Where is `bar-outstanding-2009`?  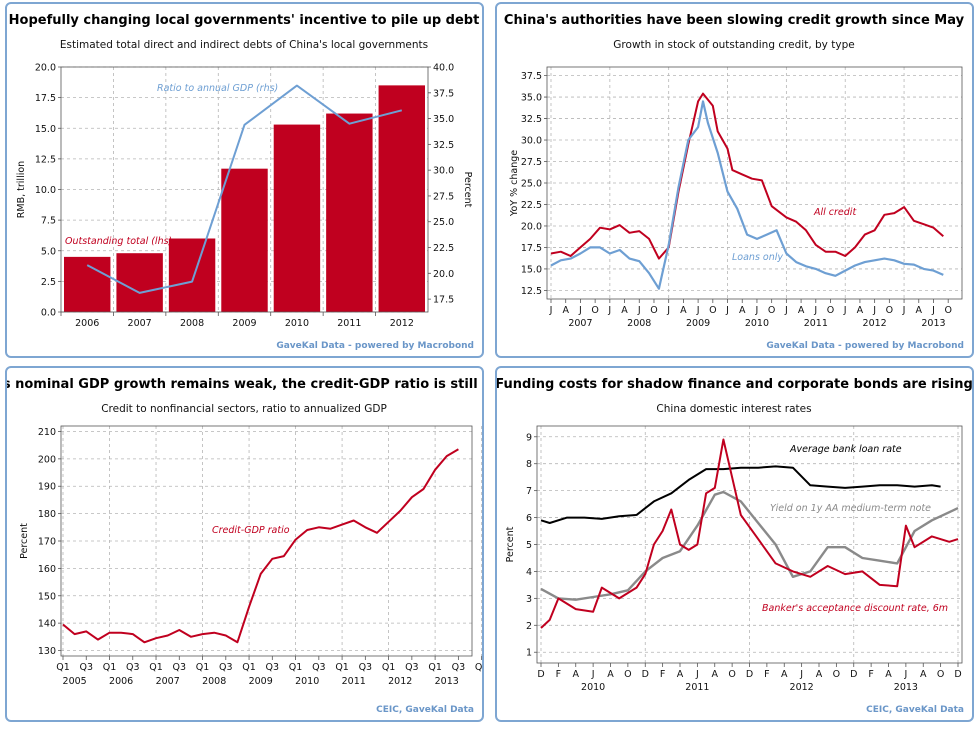
bar-outstanding-2009 is located at coordinates (244, 240).